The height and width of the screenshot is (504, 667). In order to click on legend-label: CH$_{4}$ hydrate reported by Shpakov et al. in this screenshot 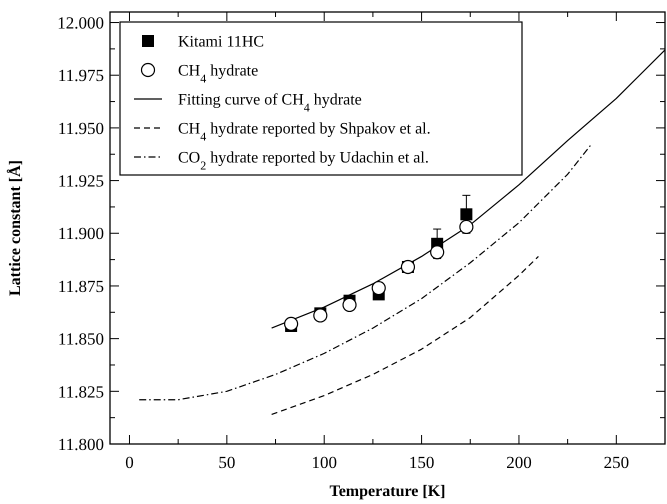, I will do `click(304, 132)`.